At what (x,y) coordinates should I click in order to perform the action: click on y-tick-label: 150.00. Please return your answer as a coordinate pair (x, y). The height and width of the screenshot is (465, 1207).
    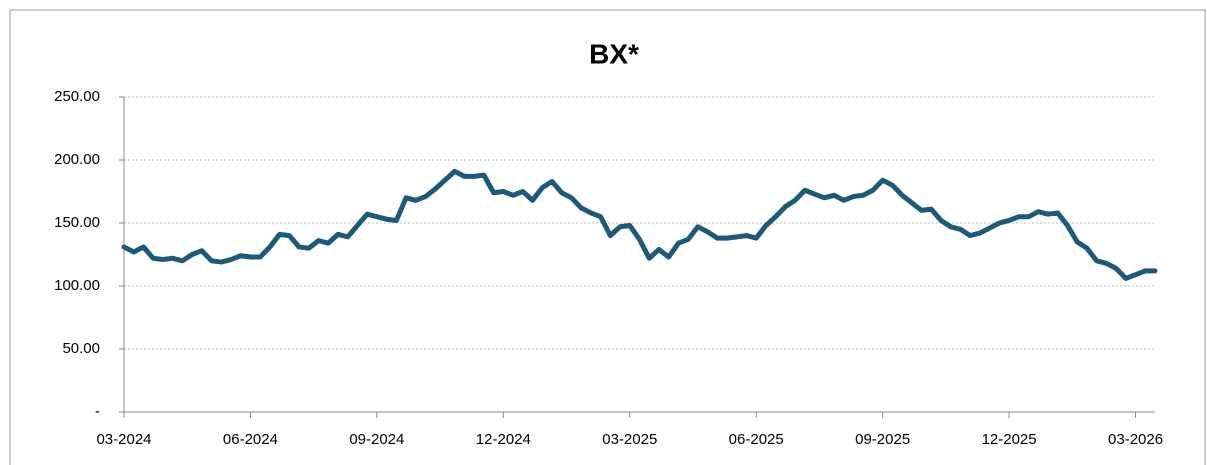
    Looking at the image, I should click on (77, 222).